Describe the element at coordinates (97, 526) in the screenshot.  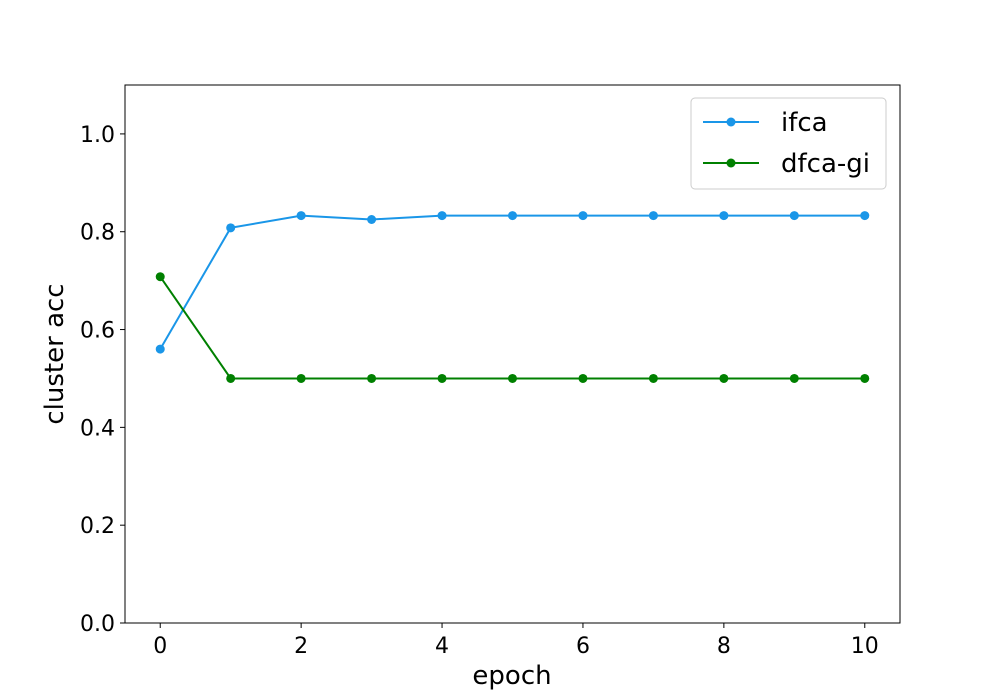
I see `y-tick-label: 0.2` at that location.